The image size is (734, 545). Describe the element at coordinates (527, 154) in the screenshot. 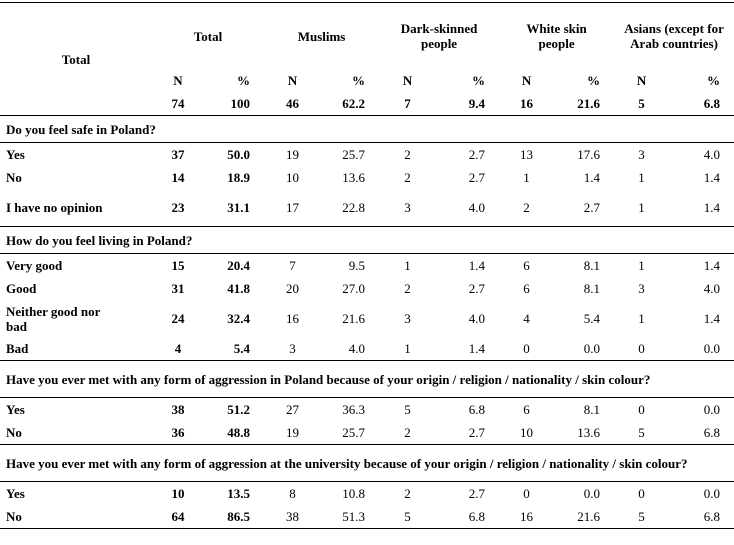

I see `count-cell: 13` at that location.